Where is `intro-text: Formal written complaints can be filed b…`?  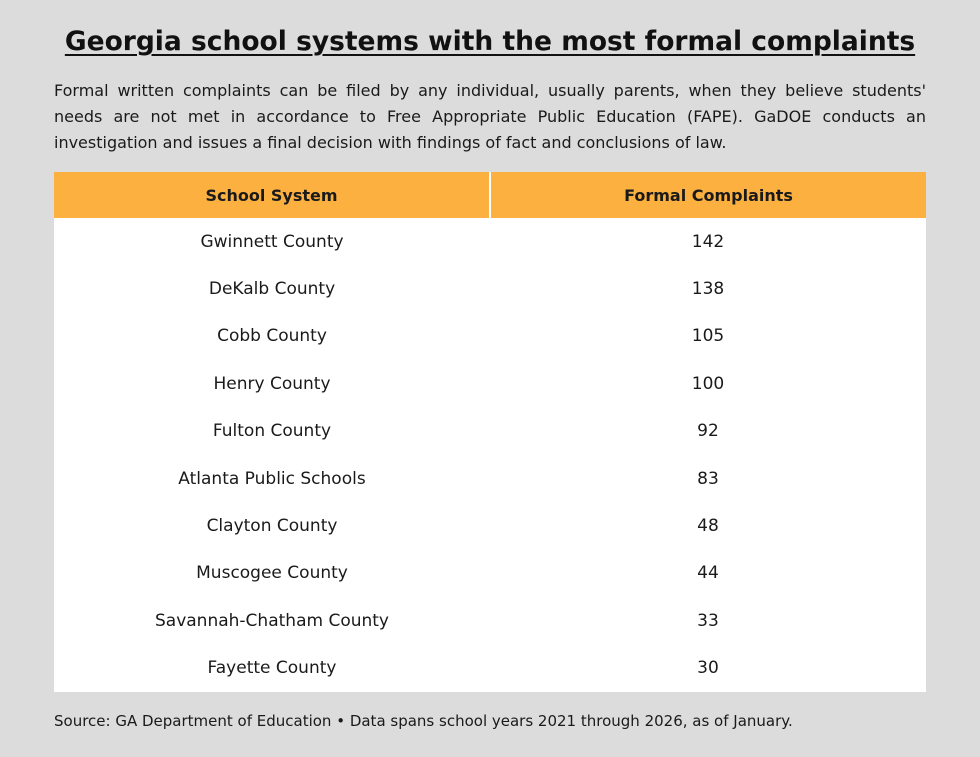 intro-text: Formal written complaints can be filed b… is located at coordinates (490, 116).